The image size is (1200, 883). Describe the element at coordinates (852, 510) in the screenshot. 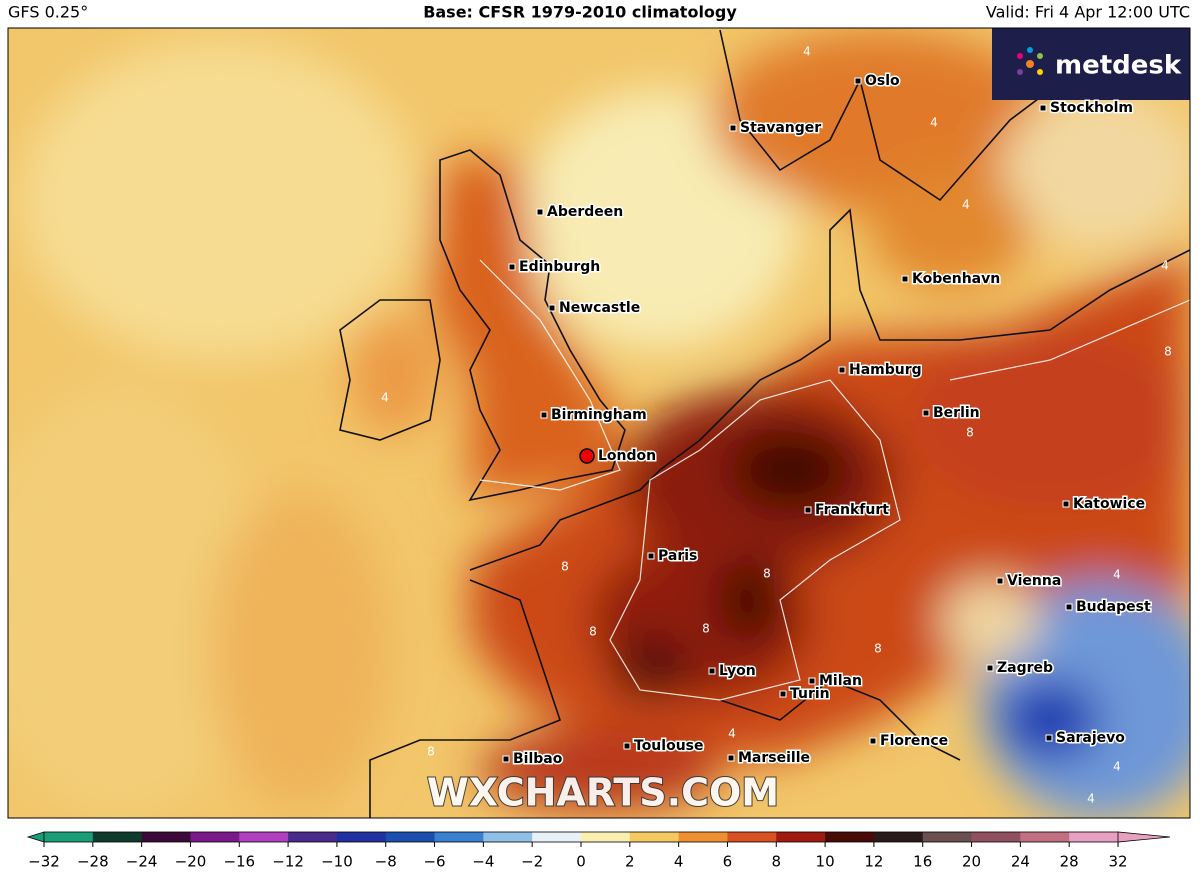

I see `city-label: Frankfurt` at that location.